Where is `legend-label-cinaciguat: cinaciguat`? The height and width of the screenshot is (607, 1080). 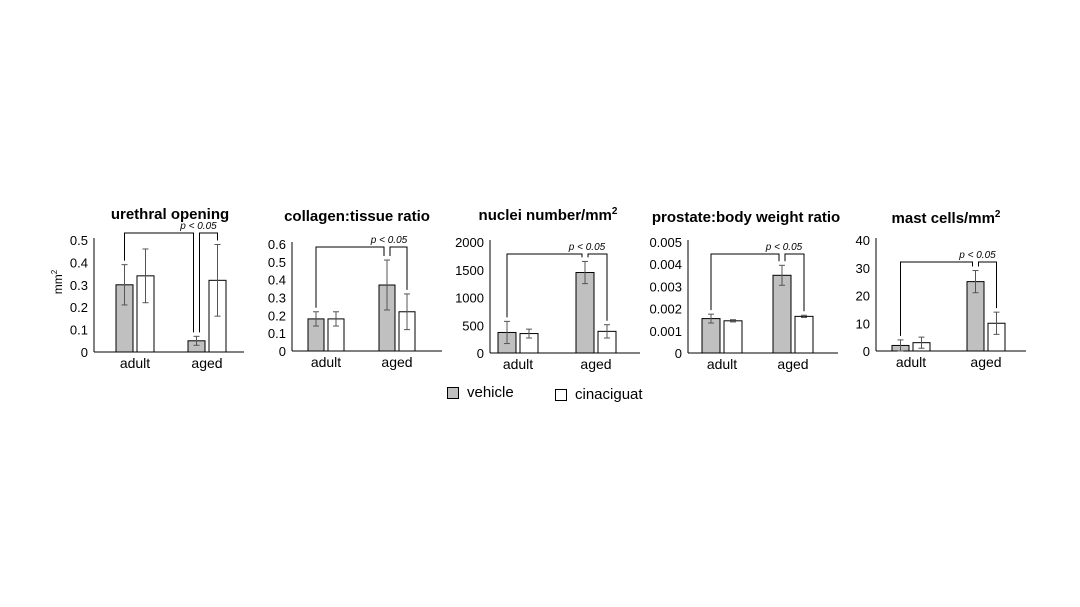 legend-label-cinaciguat: cinaciguat is located at coordinates (609, 394).